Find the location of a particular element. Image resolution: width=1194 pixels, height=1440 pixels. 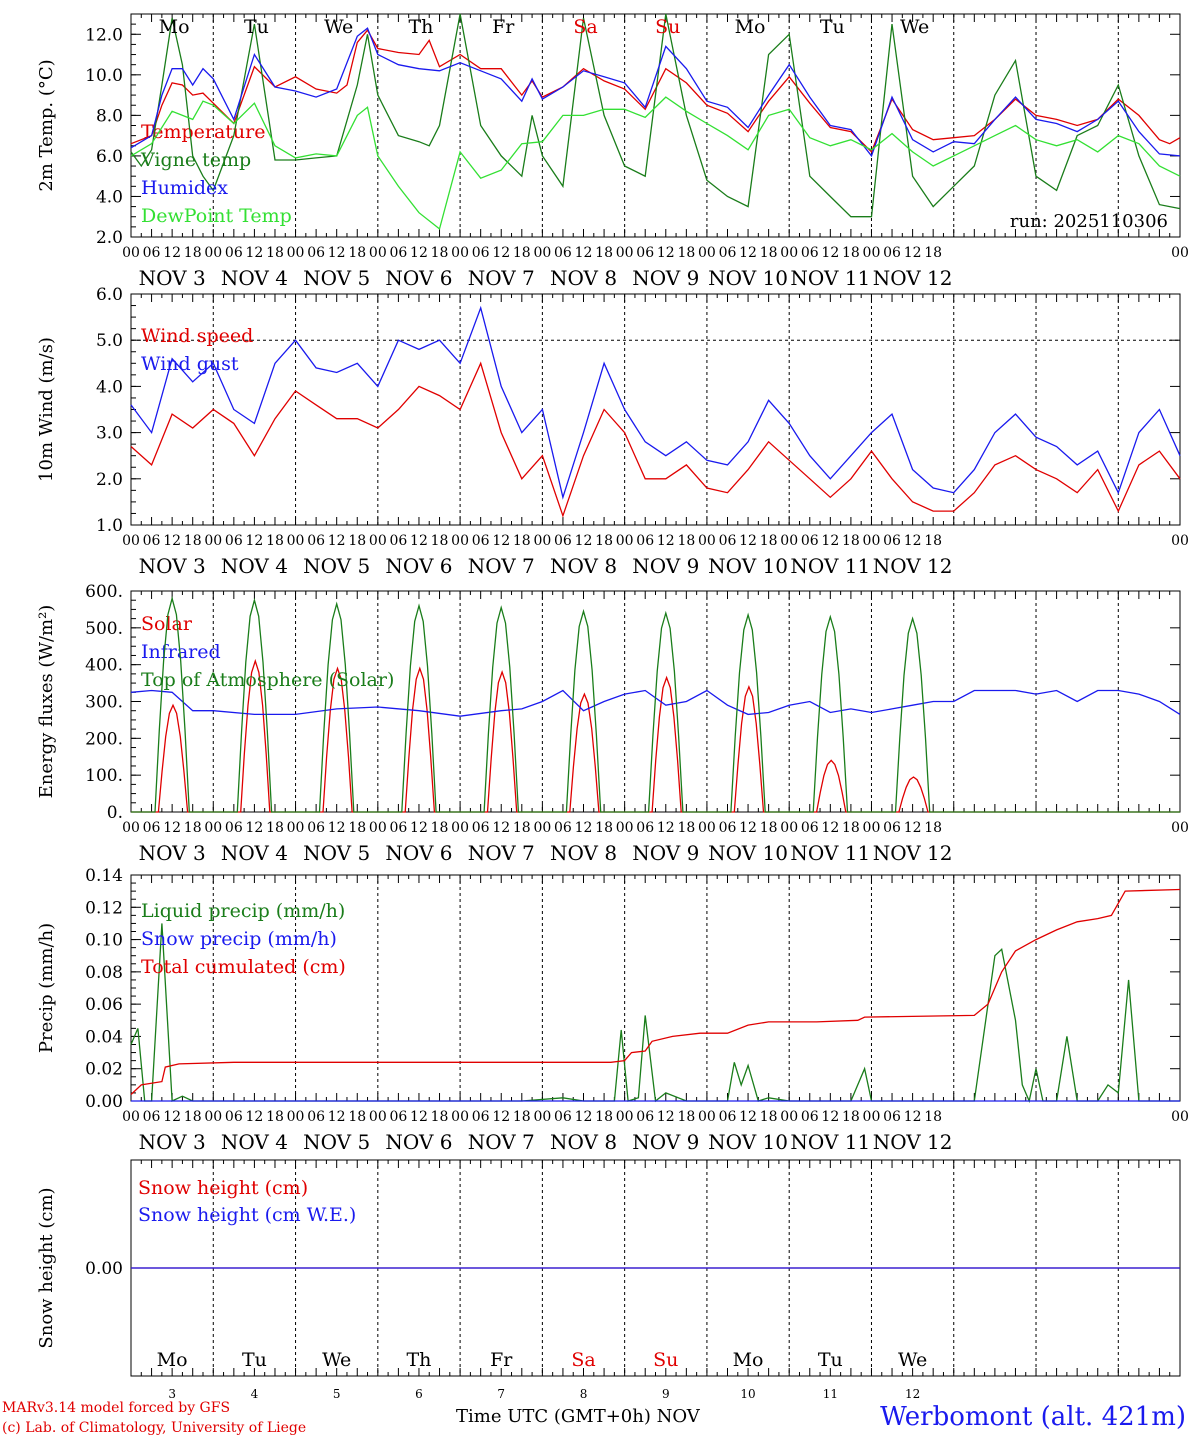

y-axis-label: 2m Temp. (°C) is located at coordinates (46, 125).